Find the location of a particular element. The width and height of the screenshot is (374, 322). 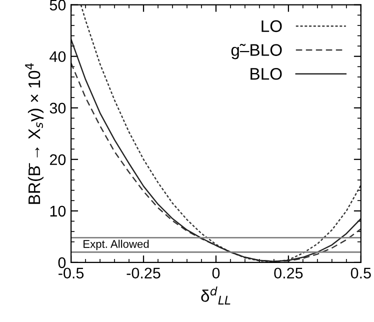

ref-line-label: Expt. Allowed is located at coordinates (116, 245).